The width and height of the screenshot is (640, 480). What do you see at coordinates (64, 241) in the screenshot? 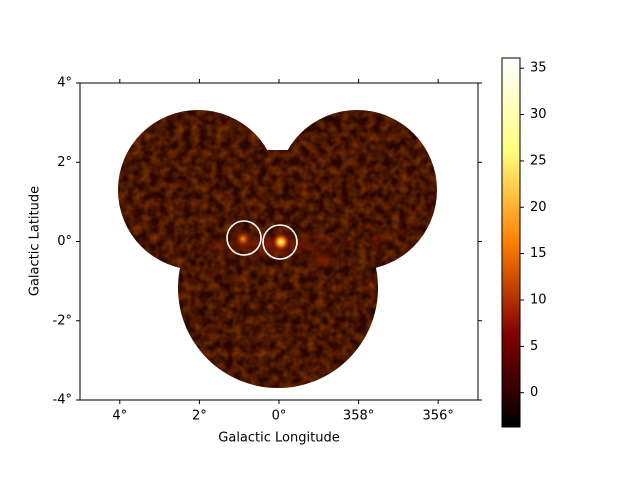
I see `y-tick-label: 0°` at bounding box center [64, 241].